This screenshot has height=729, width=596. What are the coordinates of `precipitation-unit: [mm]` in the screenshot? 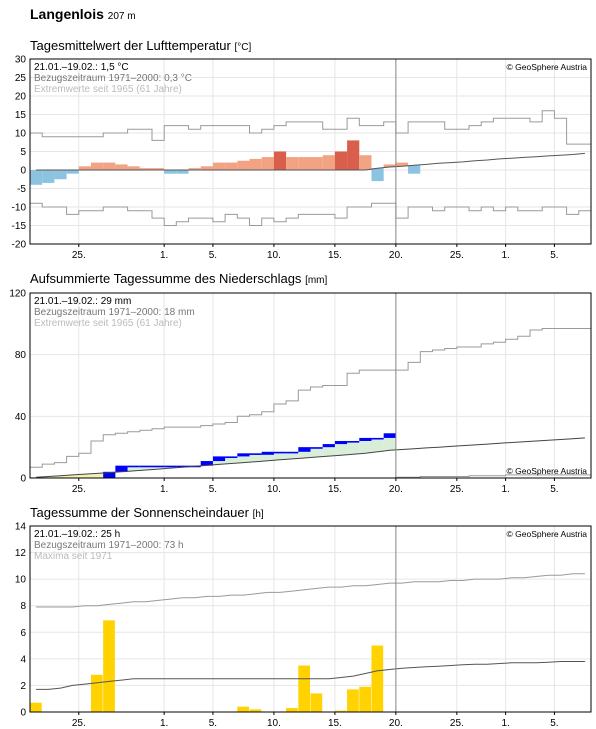 It's located at (316, 280).